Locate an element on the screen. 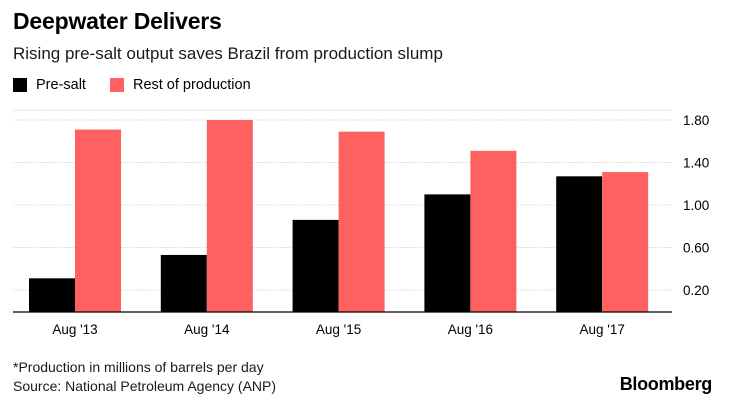 The width and height of the screenshot is (735, 405). legend-item-rest-of-production: Rest of production is located at coordinates (180, 85).